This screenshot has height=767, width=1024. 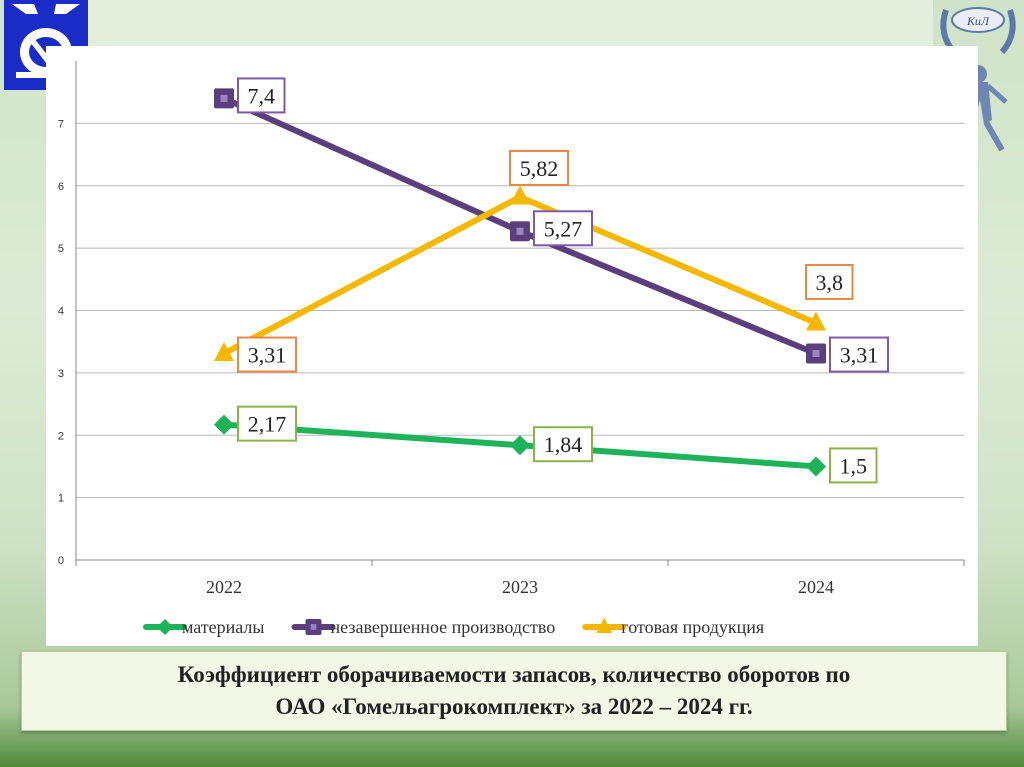 I want to click on legend-marker-finished, so click(x=604, y=625).